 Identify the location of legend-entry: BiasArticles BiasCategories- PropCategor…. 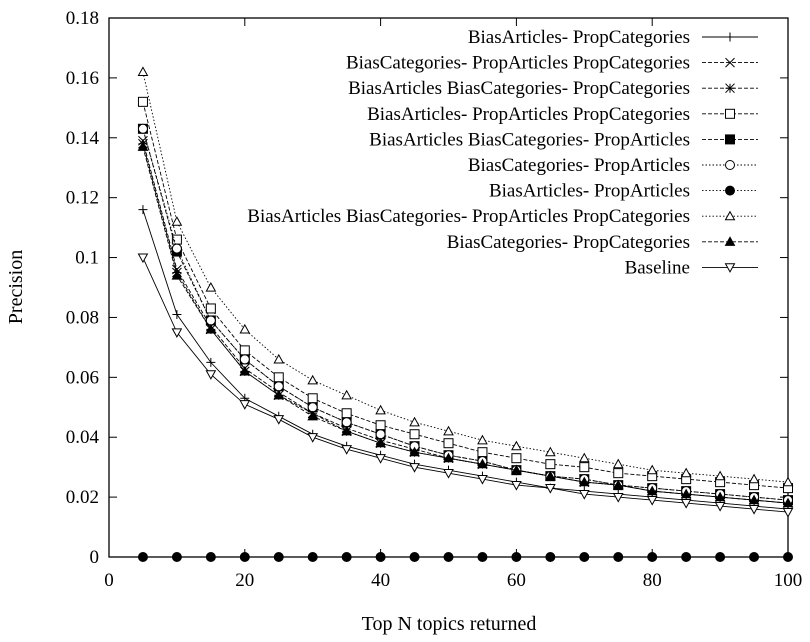
(553, 88).